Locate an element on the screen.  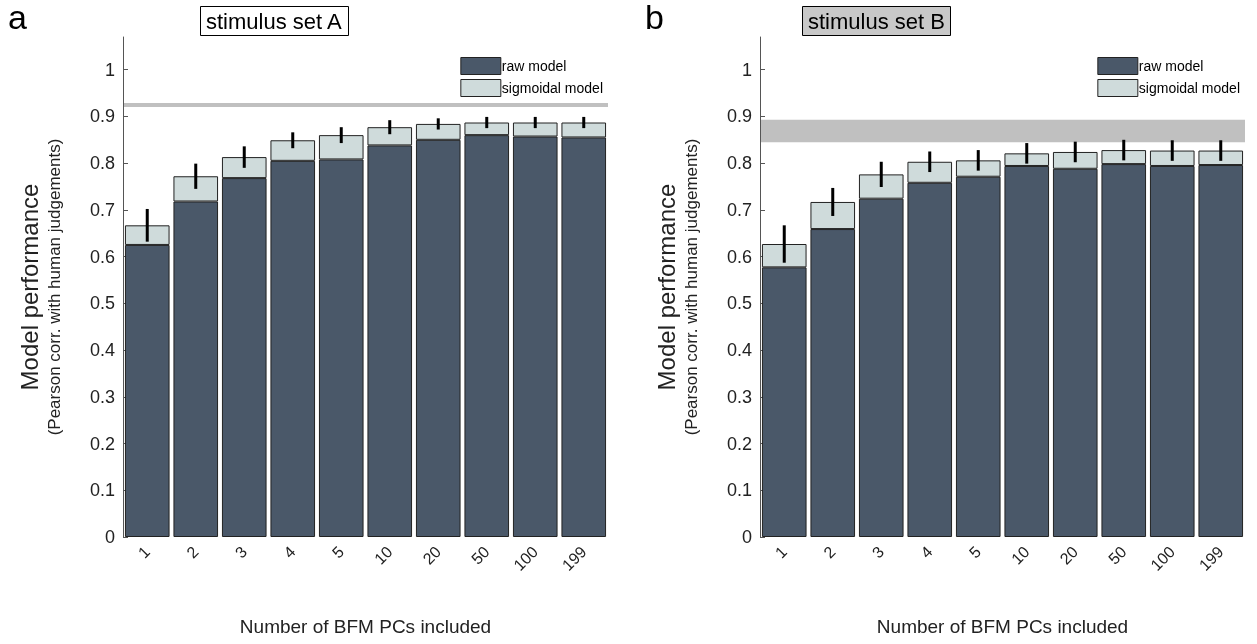
chart-title: stimulus set B is located at coordinates (876, 21).